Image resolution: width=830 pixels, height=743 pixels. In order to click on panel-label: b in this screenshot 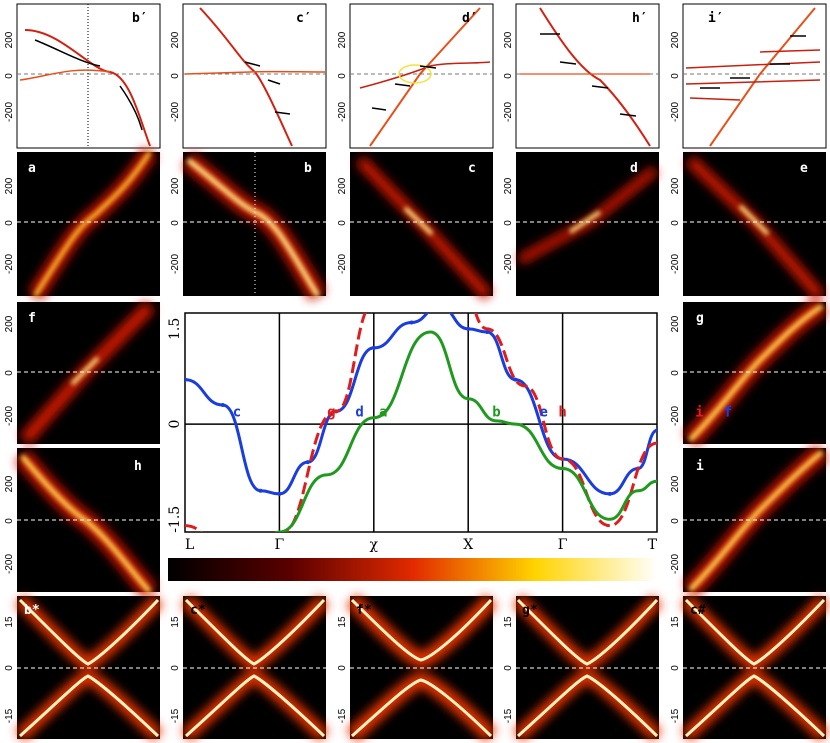, I will do `click(308, 168)`.